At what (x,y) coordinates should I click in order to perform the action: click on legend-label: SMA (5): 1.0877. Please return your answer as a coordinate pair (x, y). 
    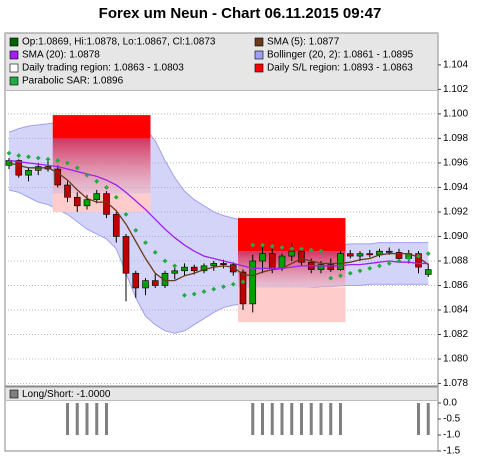
    Looking at the image, I should click on (303, 42).